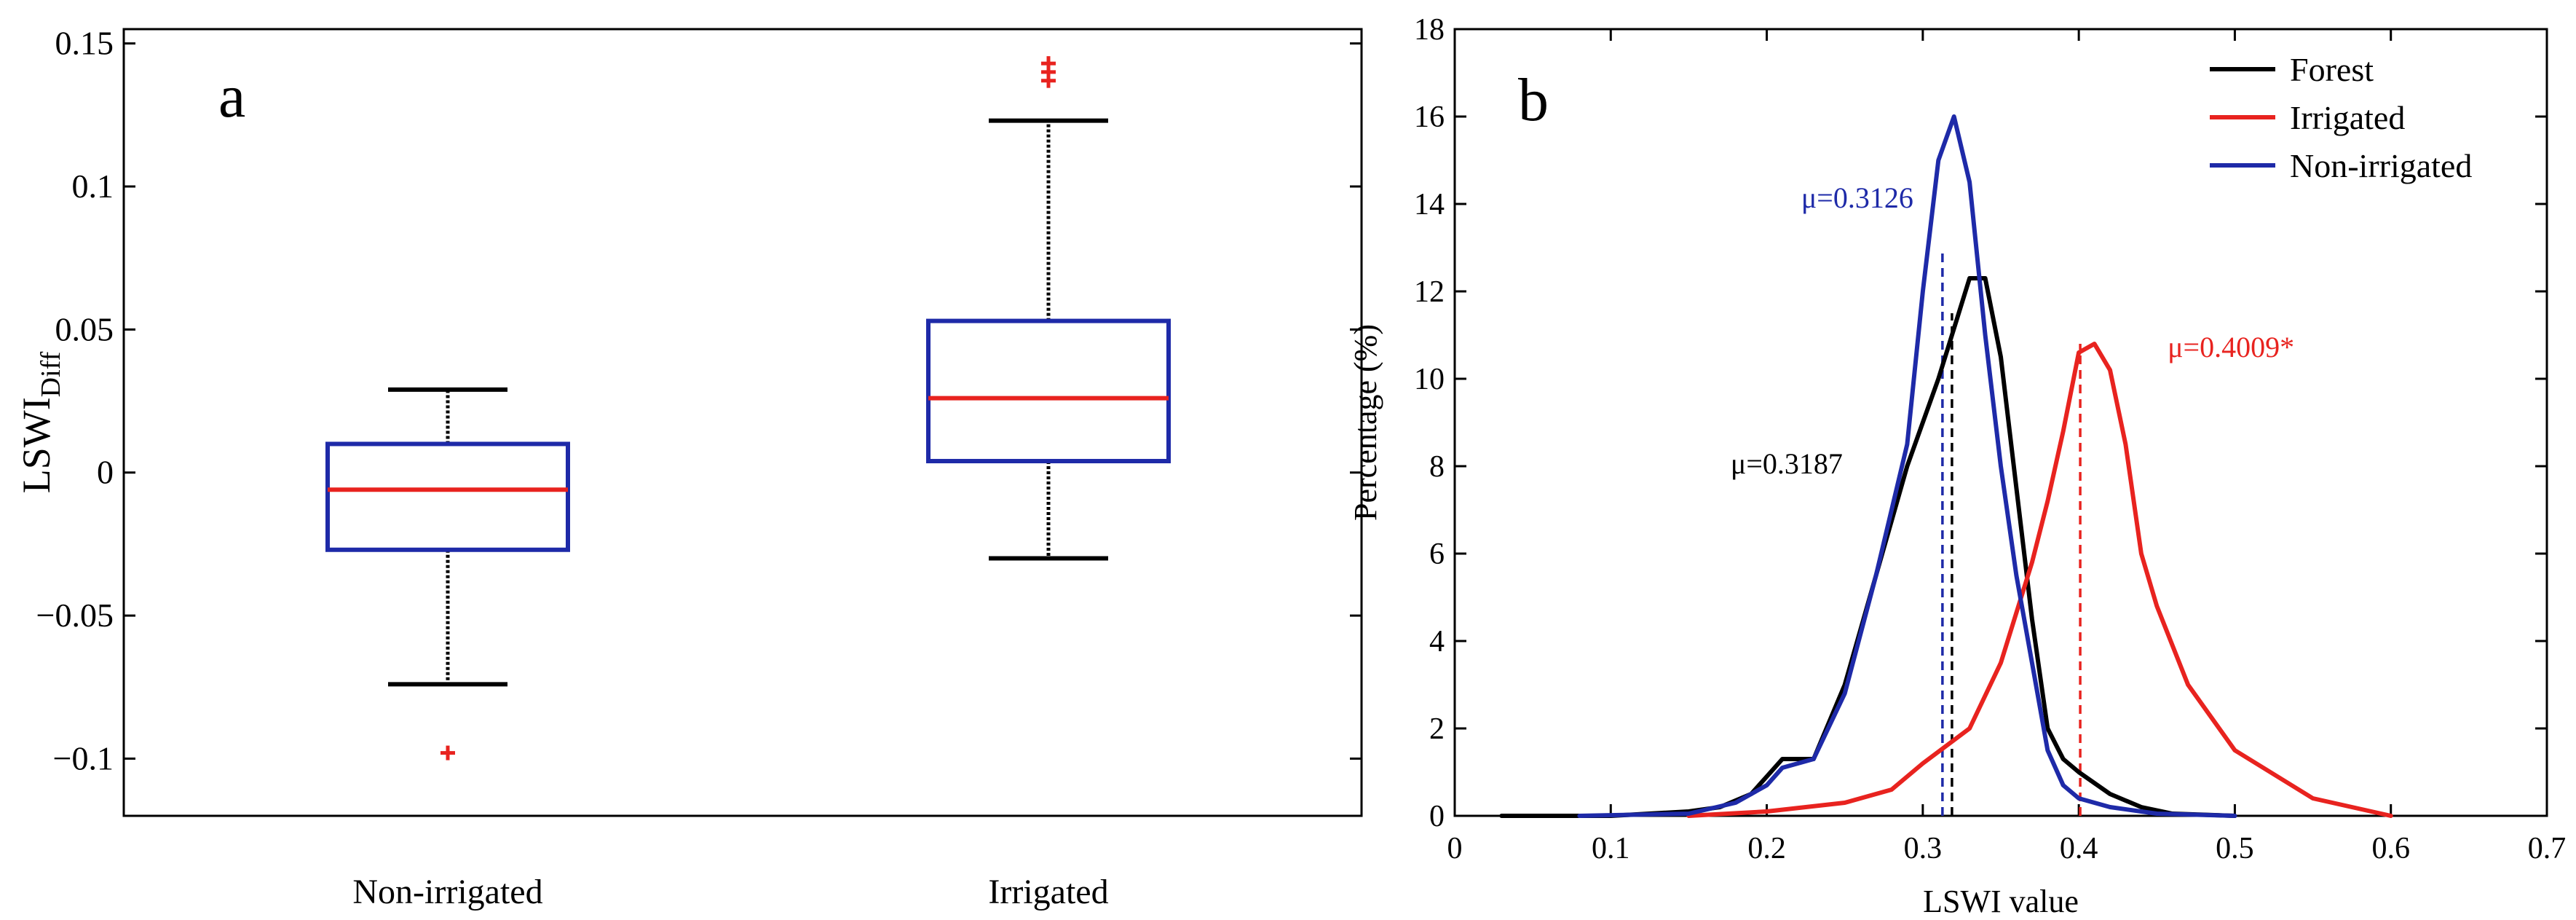 The image size is (2576, 920). What do you see at coordinates (1430, 379) in the screenshot?
I see `y-tick-label-b: 10` at bounding box center [1430, 379].